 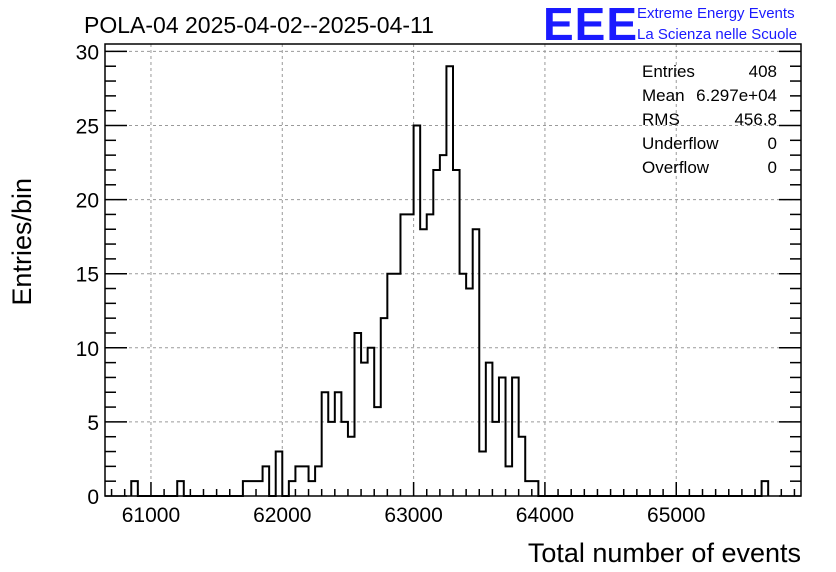 What do you see at coordinates (717, 34) in the screenshot?
I see `logo-line-2: La Scienza nelle Scuole` at bounding box center [717, 34].